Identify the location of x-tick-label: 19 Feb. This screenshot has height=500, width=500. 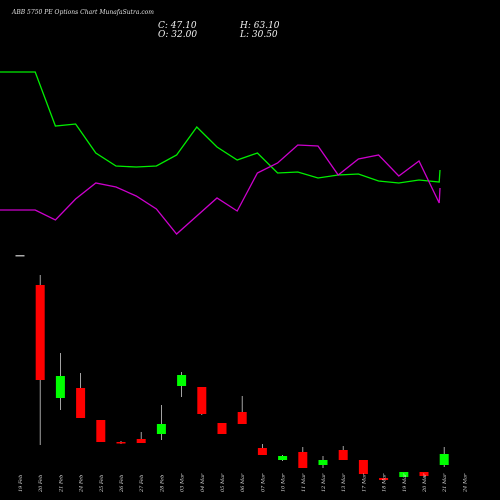
(21, 483).